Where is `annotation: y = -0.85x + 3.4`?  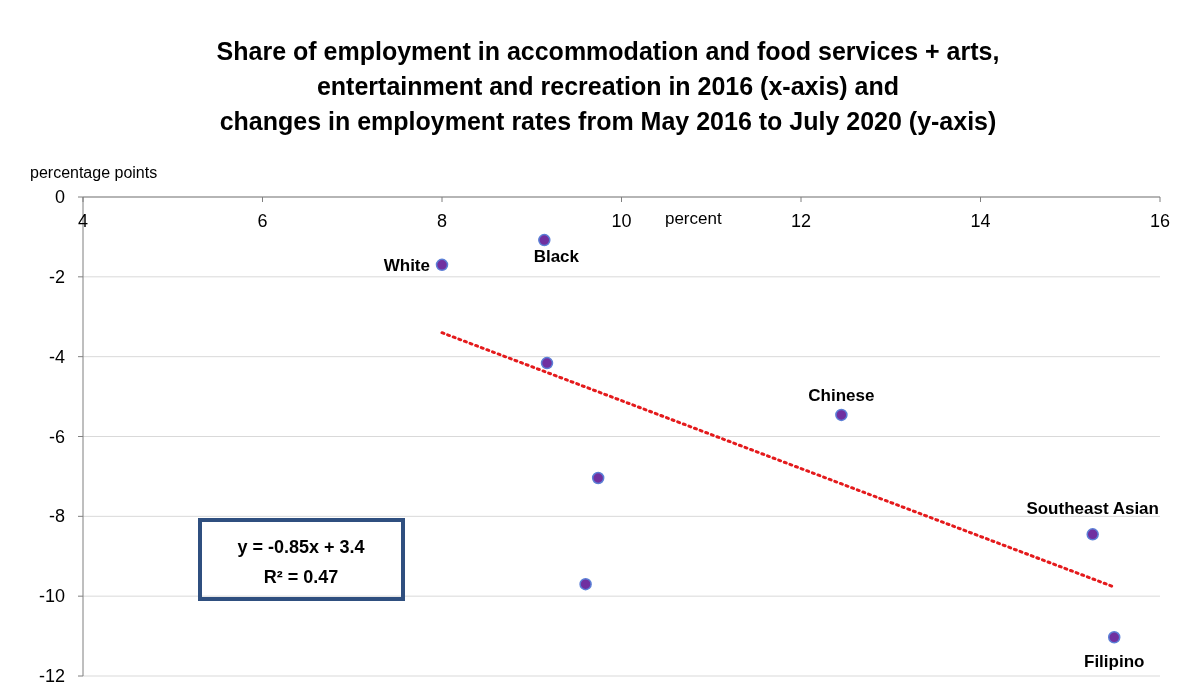 annotation: y = -0.85x + 3.4 is located at coordinates (301, 547).